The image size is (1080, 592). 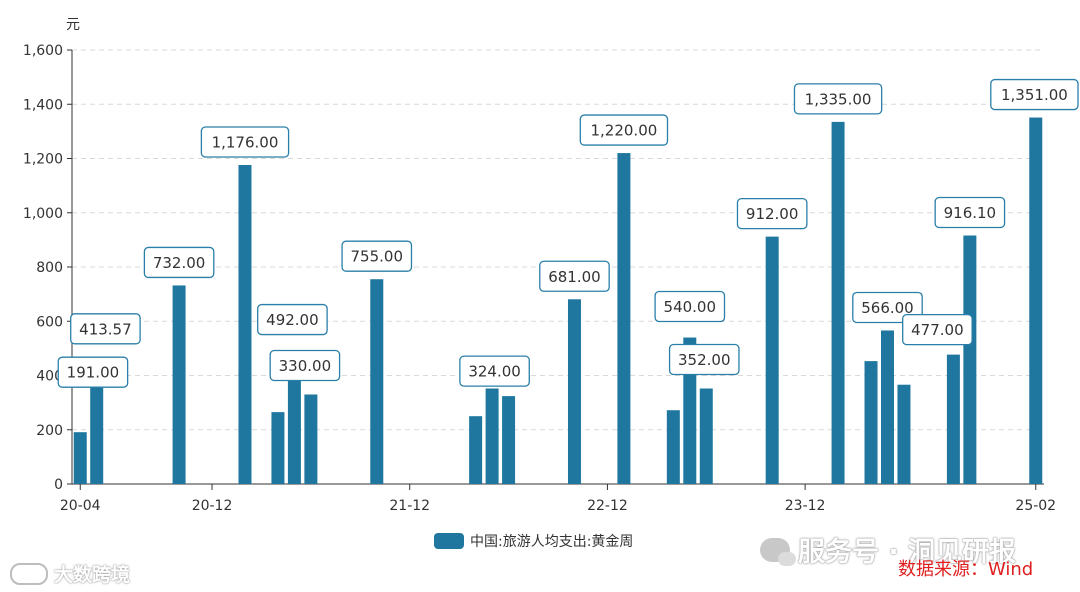 What do you see at coordinates (212, 506) in the screenshot?
I see `x-tick-label: 20-12` at bounding box center [212, 506].